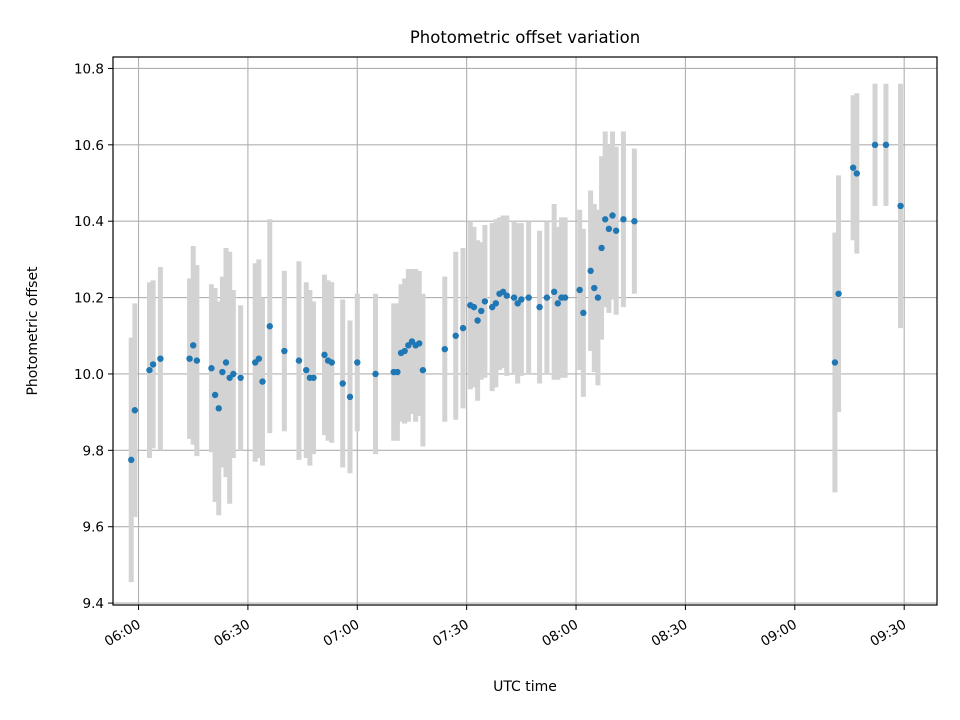  Describe the element at coordinates (89, 222) in the screenshot. I see `y-tick-label: 10.4` at that location.